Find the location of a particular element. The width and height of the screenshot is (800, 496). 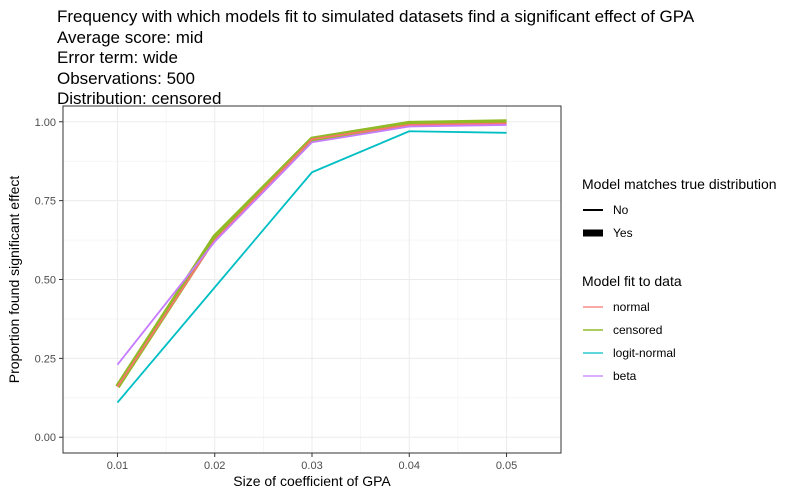

legend-label: censored is located at coordinates (638, 329).